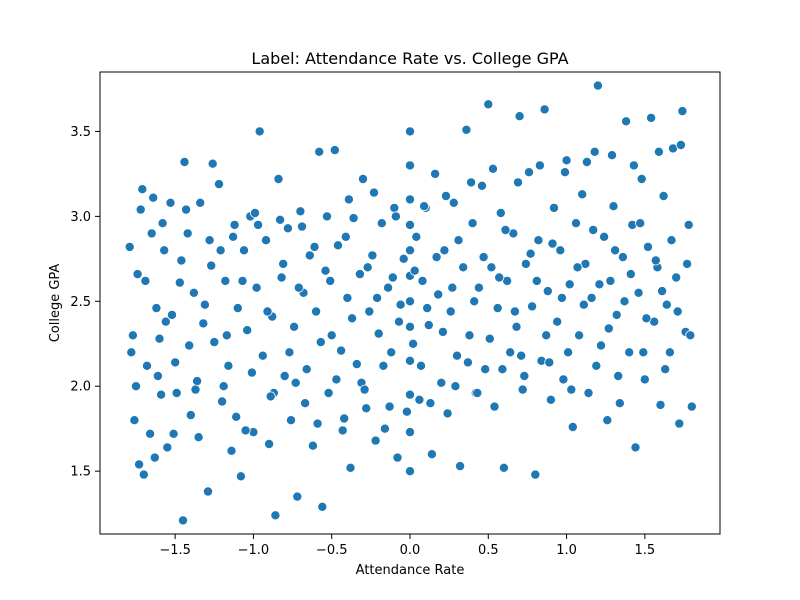 The width and height of the screenshot is (800, 600). Describe the element at coordinates (645, 550) in the screenshot. I see `x-tick-label: 1.5` at that location.